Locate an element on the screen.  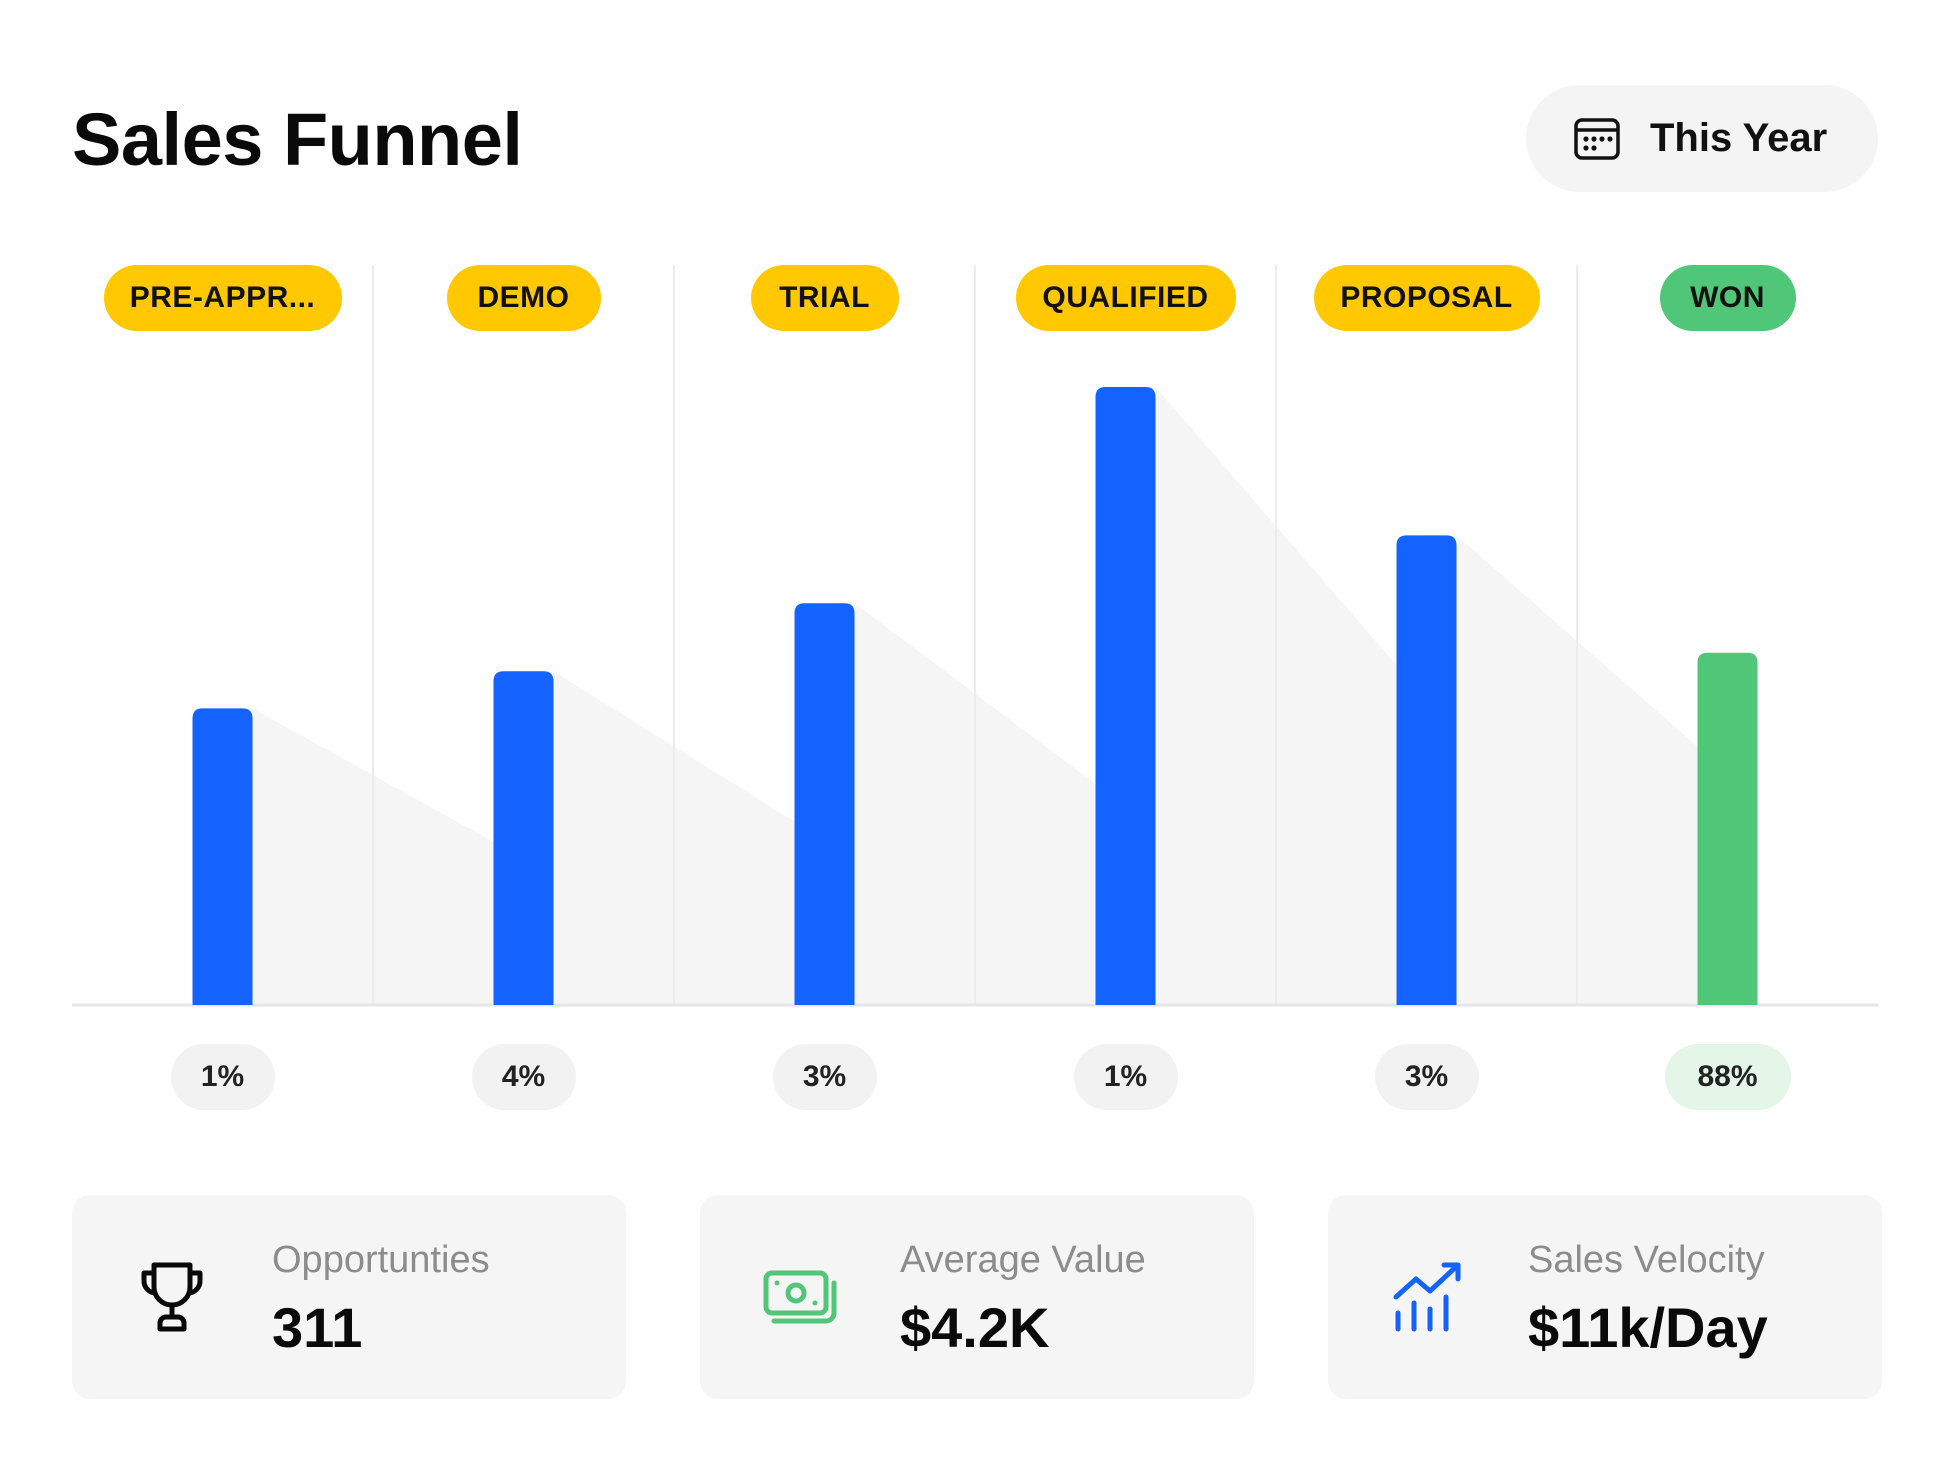
bar-demo is located at coordinates (523, 838).